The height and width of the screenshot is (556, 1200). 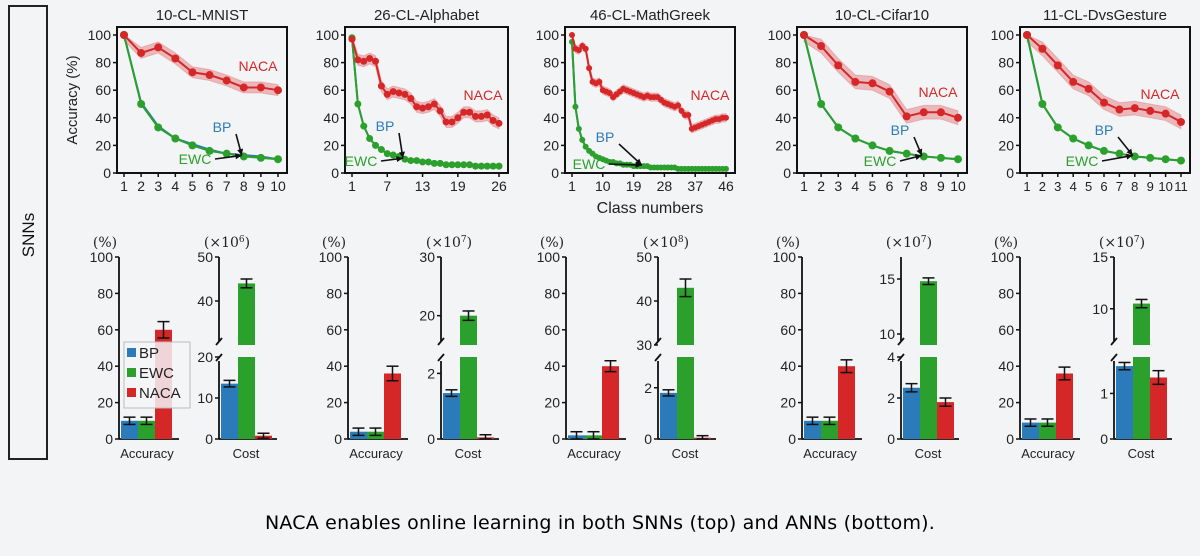 What do you see at coordinates (1042, 186) in the screenshot?
I see `x-tick-label: 2` at bounding box center [1042, 186].